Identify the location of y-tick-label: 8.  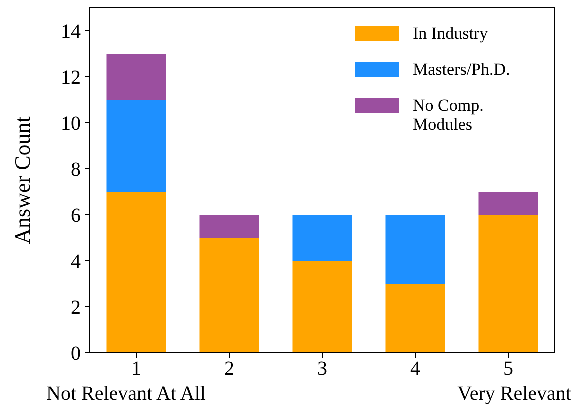
(76, 170).